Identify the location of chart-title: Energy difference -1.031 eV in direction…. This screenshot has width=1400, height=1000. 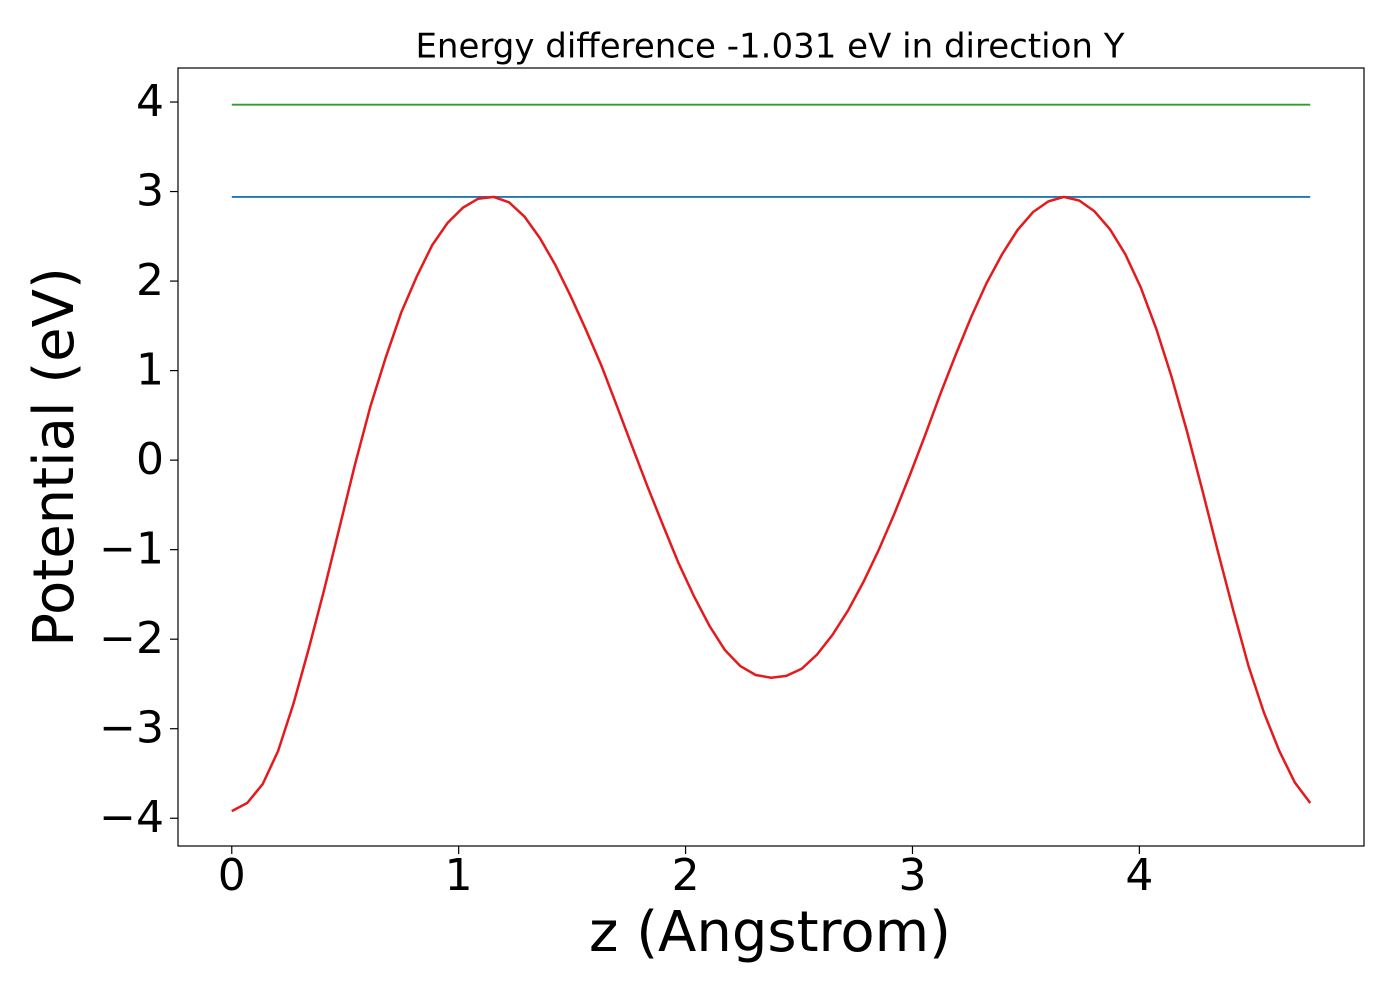
(769, 47).